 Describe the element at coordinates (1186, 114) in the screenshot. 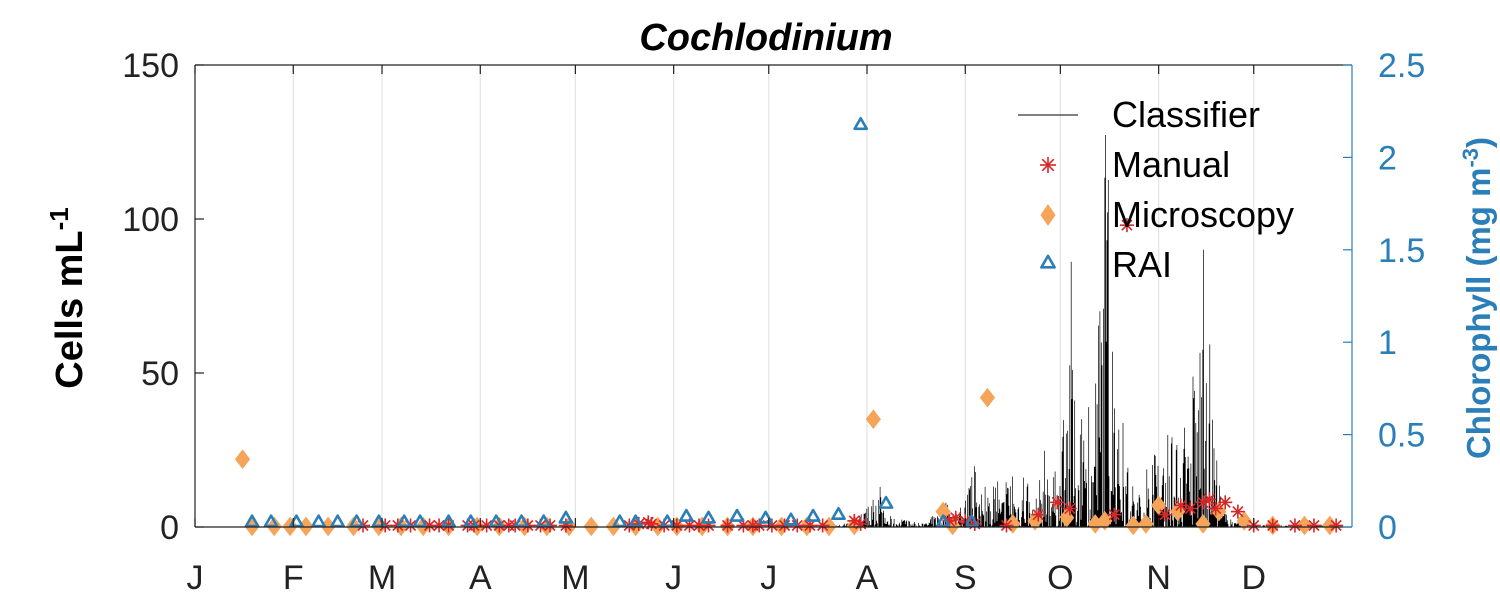

I see `legend-label-classifier: Classifier` at that location.